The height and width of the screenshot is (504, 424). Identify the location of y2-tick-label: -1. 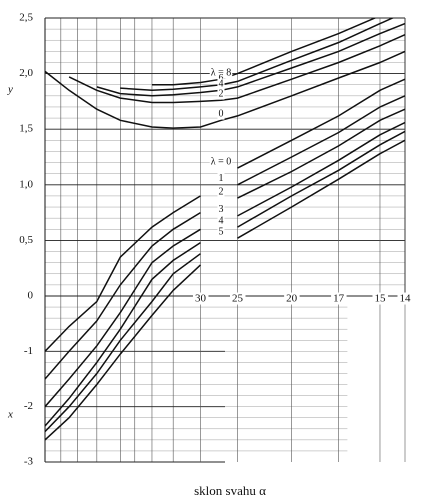
(28, 351).